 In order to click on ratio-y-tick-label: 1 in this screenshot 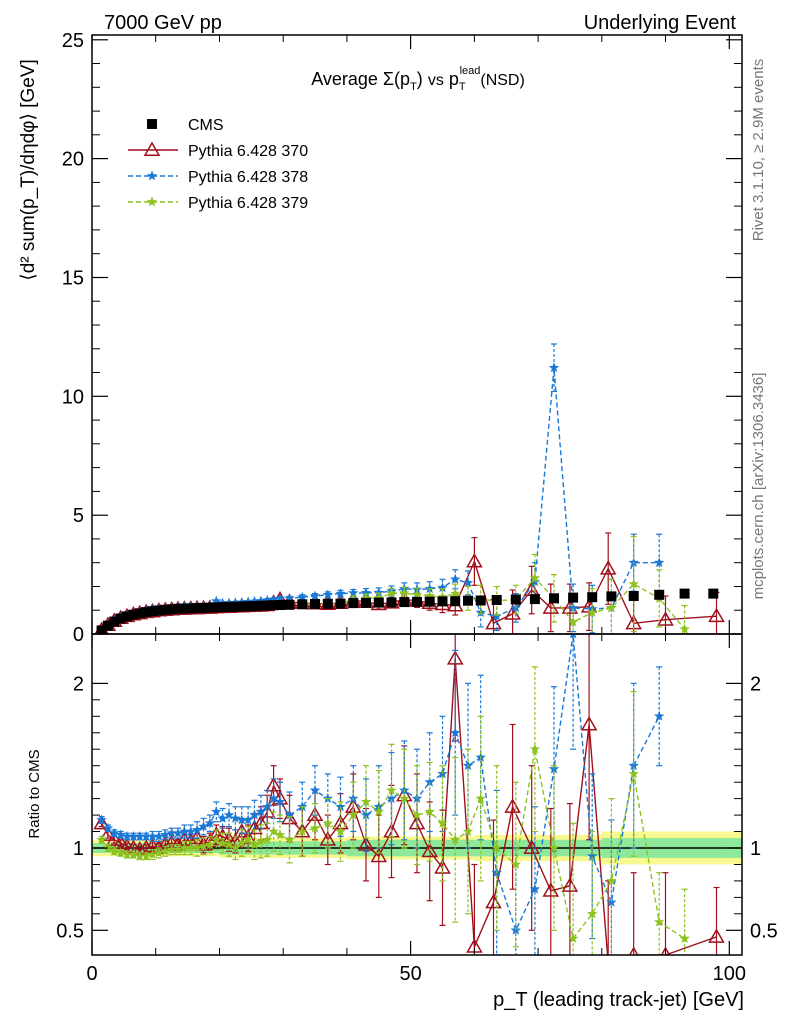, I will do `click(78, 849)`.